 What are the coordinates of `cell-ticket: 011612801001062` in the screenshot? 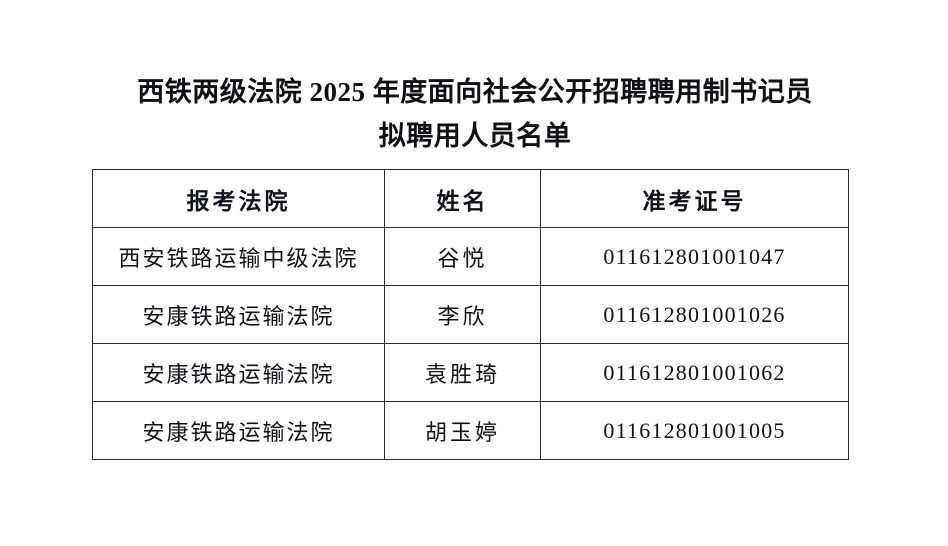 It's located at (694, 372).